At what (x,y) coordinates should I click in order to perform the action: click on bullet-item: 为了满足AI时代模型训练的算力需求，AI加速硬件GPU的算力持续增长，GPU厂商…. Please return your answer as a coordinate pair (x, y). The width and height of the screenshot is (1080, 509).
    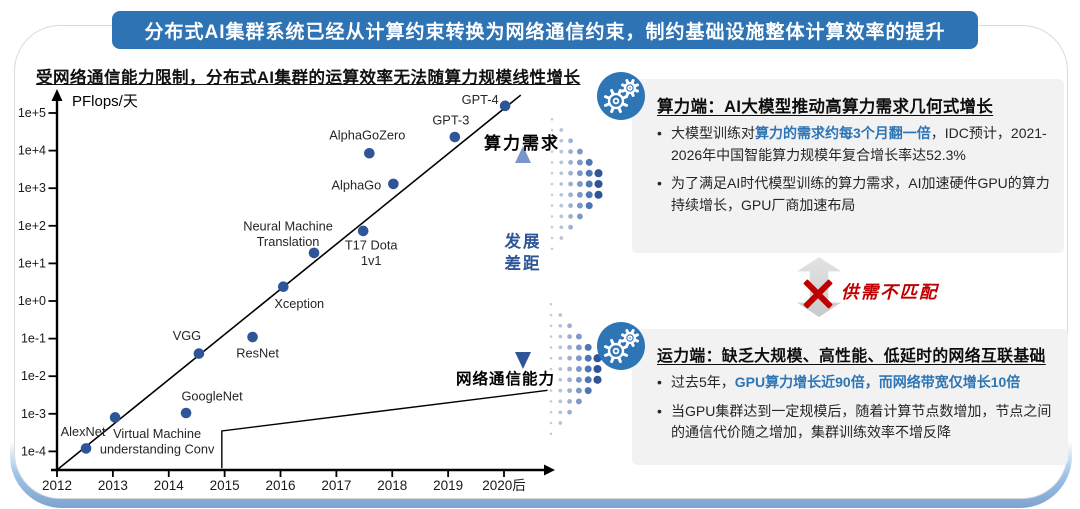
    Looking at the image, I should click on (853, 194).